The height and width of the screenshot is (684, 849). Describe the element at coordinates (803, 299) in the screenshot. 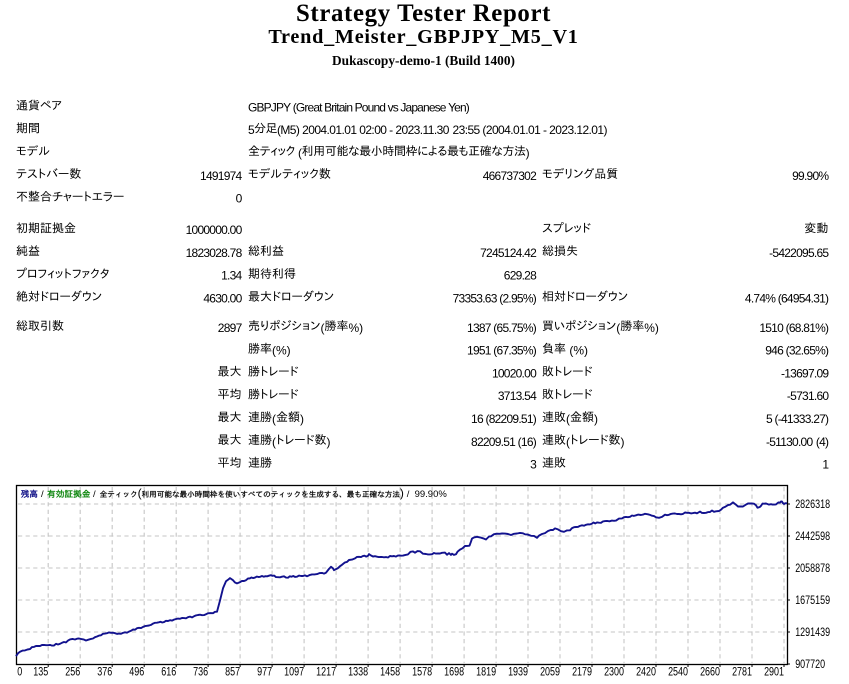

I see `svg-text: (64954.31)` at that location.